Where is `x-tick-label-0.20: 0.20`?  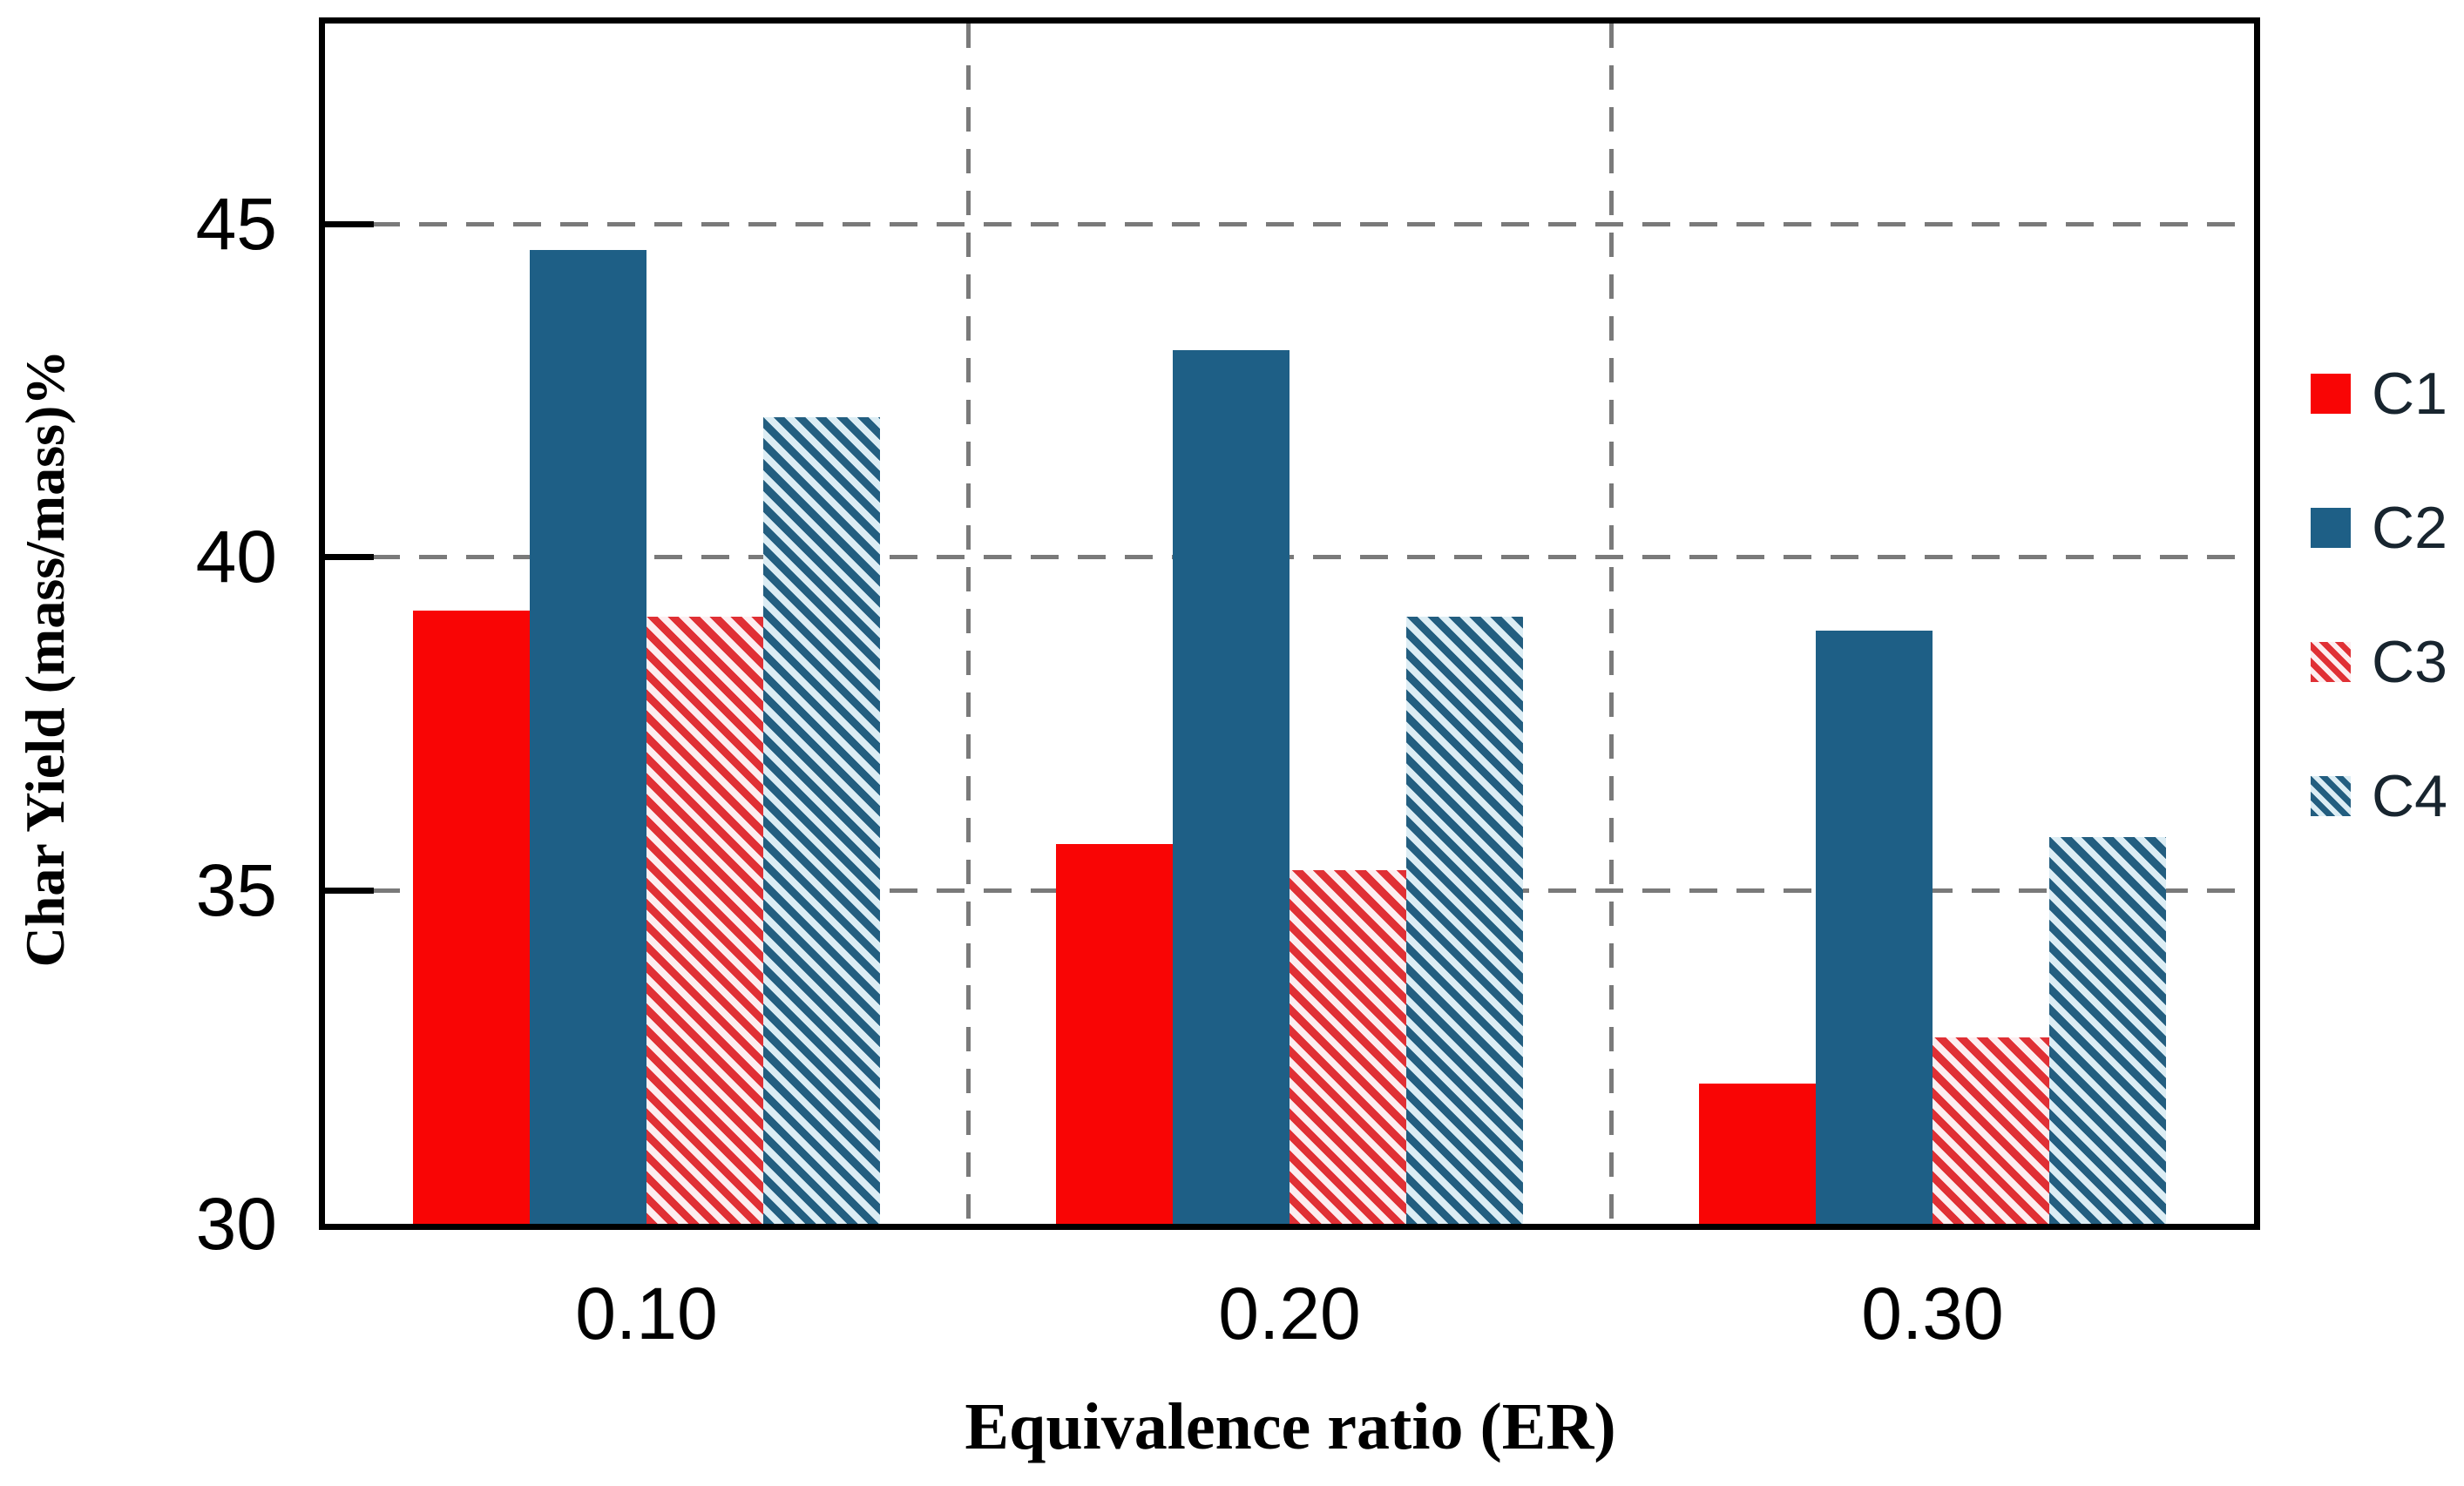 x-tick-label-0.20: 0.20 is located at coordinates (1289, 1313).